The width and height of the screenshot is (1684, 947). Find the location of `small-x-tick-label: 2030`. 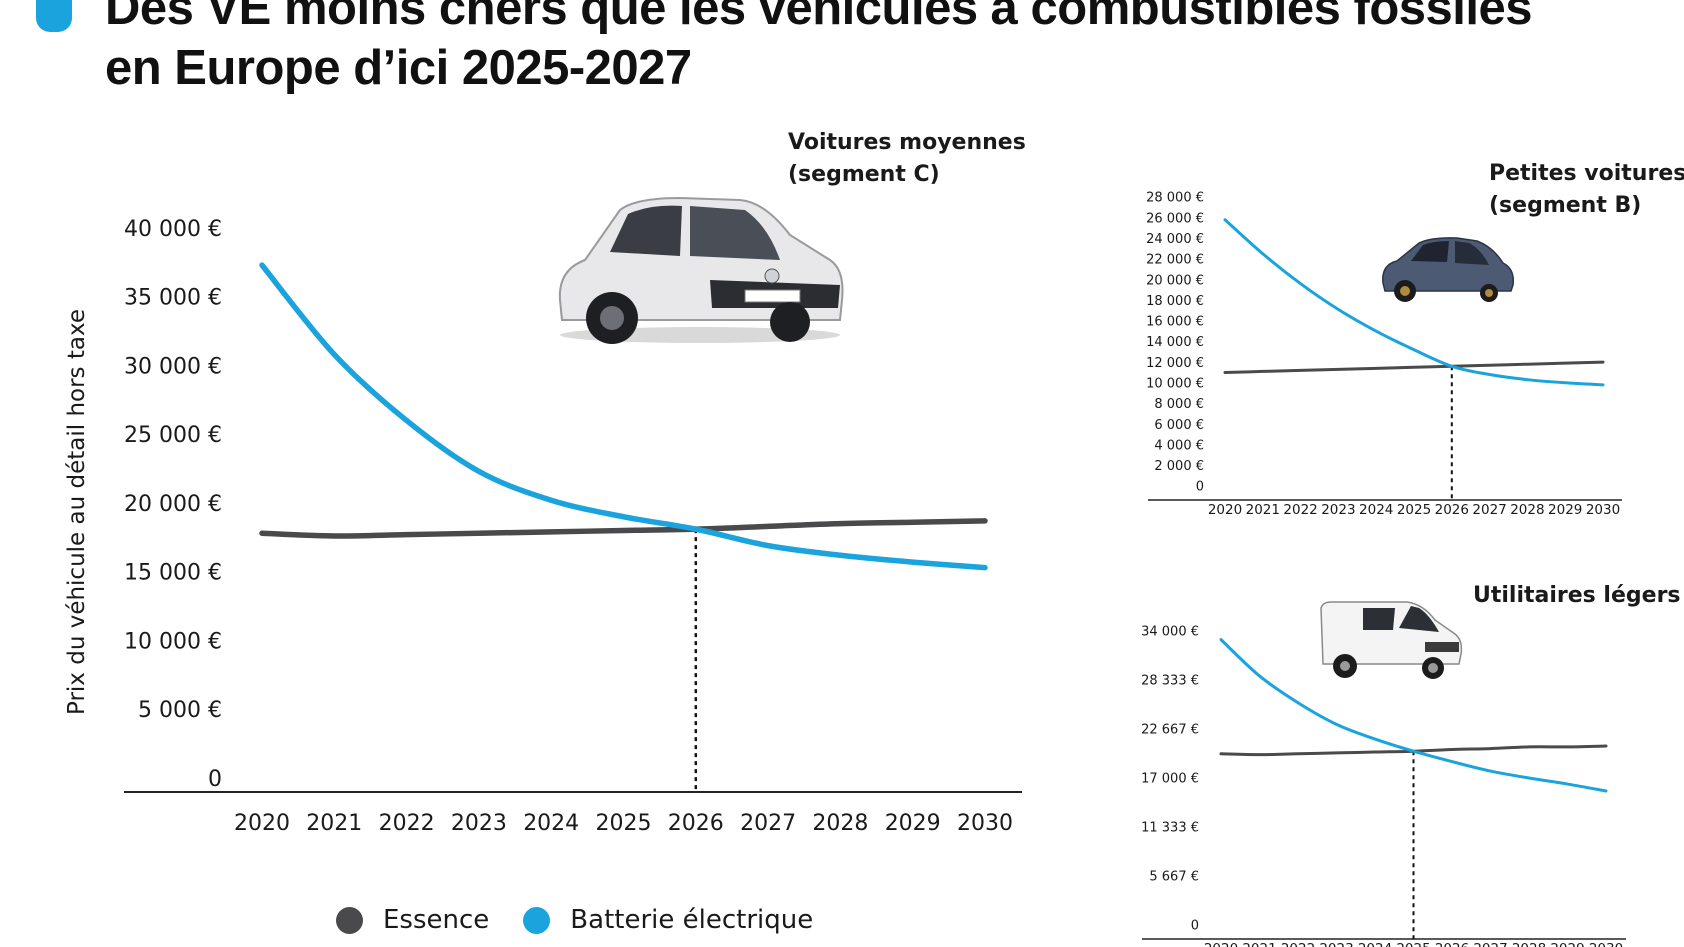

small-x-tick-label: 2030 is located at coordinates (1603, 510).